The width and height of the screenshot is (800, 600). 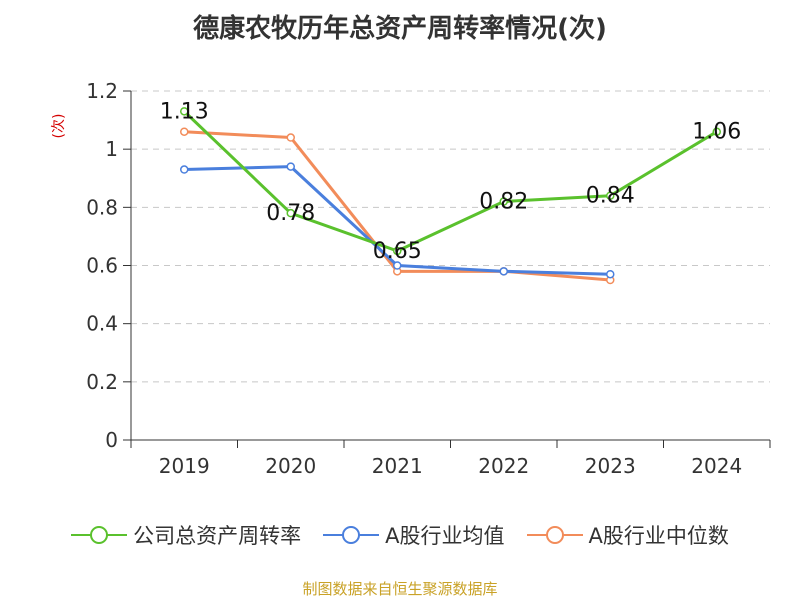 What do you see at coordinates (217, 536) in the screenshot?
I see `legend-label: 公司总资产周转率` at bounding box center [217, 536].